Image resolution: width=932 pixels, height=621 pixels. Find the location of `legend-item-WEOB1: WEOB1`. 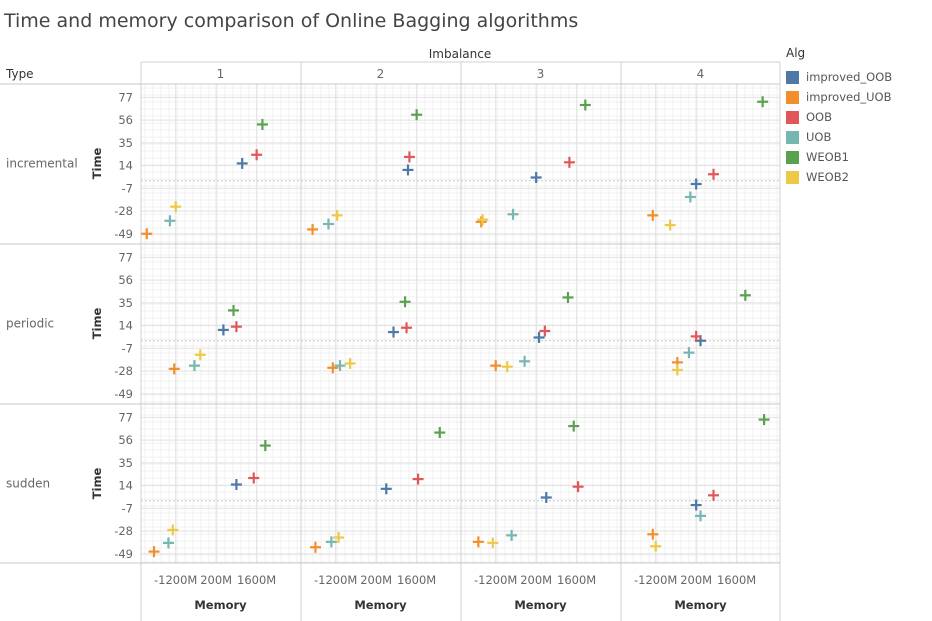

legend-item-WEOB1: WEOB1 is located at coordinates (859, 157).